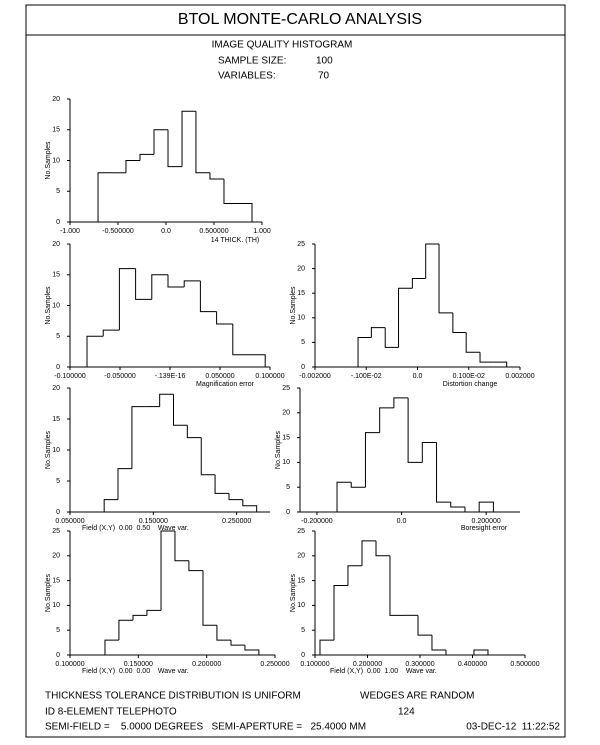 The height and width of the screenshot is (745, 600). What do you see at coordinates (118, 231) in the screenshot?
I see `x-tick-label: -0.500000` at bounding box center [118, 231].